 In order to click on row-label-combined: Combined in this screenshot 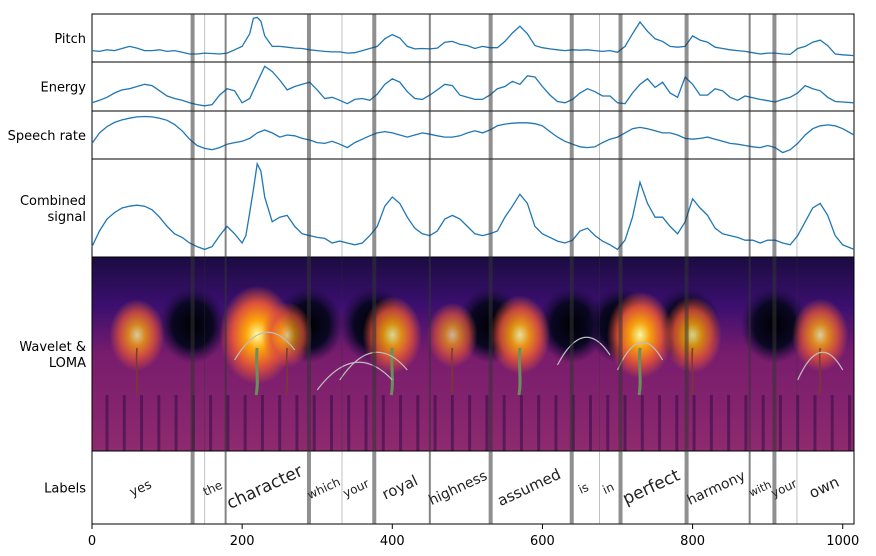, I will do `click(53, 201)`.